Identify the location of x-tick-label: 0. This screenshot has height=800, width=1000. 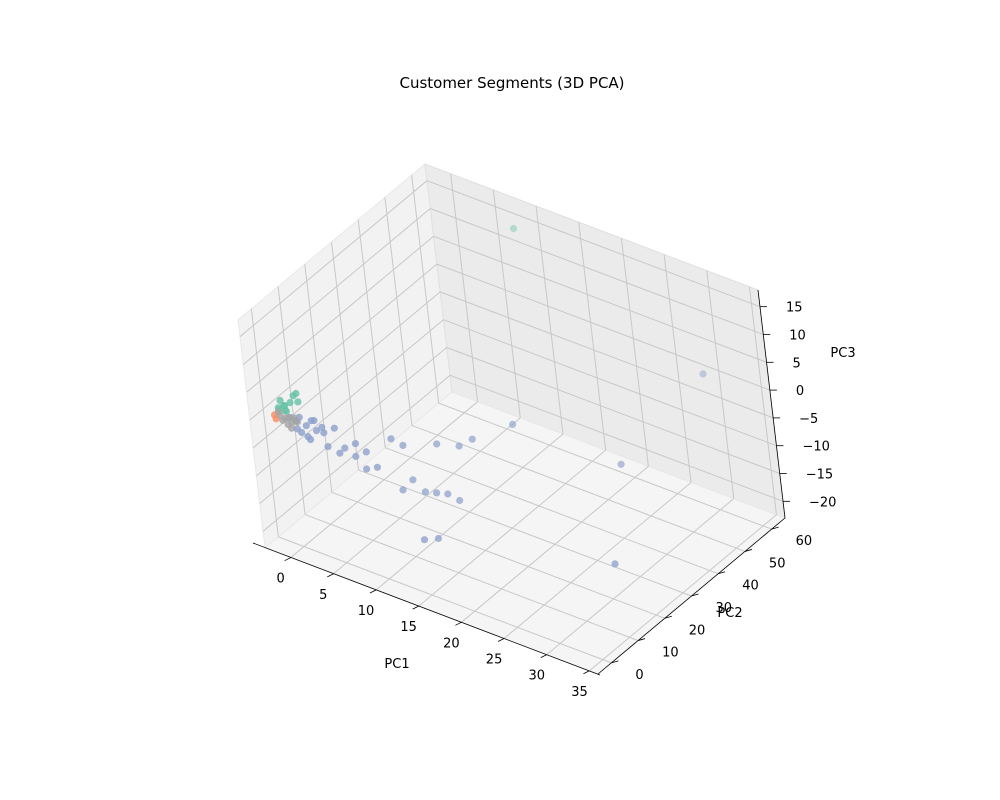
(280, 579).